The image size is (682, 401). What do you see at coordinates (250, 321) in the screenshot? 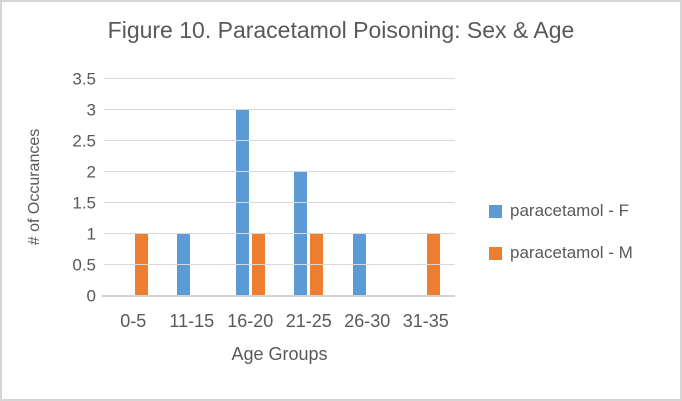
I see `x-tick-label: 16-20` at bounding box center [250, 321].